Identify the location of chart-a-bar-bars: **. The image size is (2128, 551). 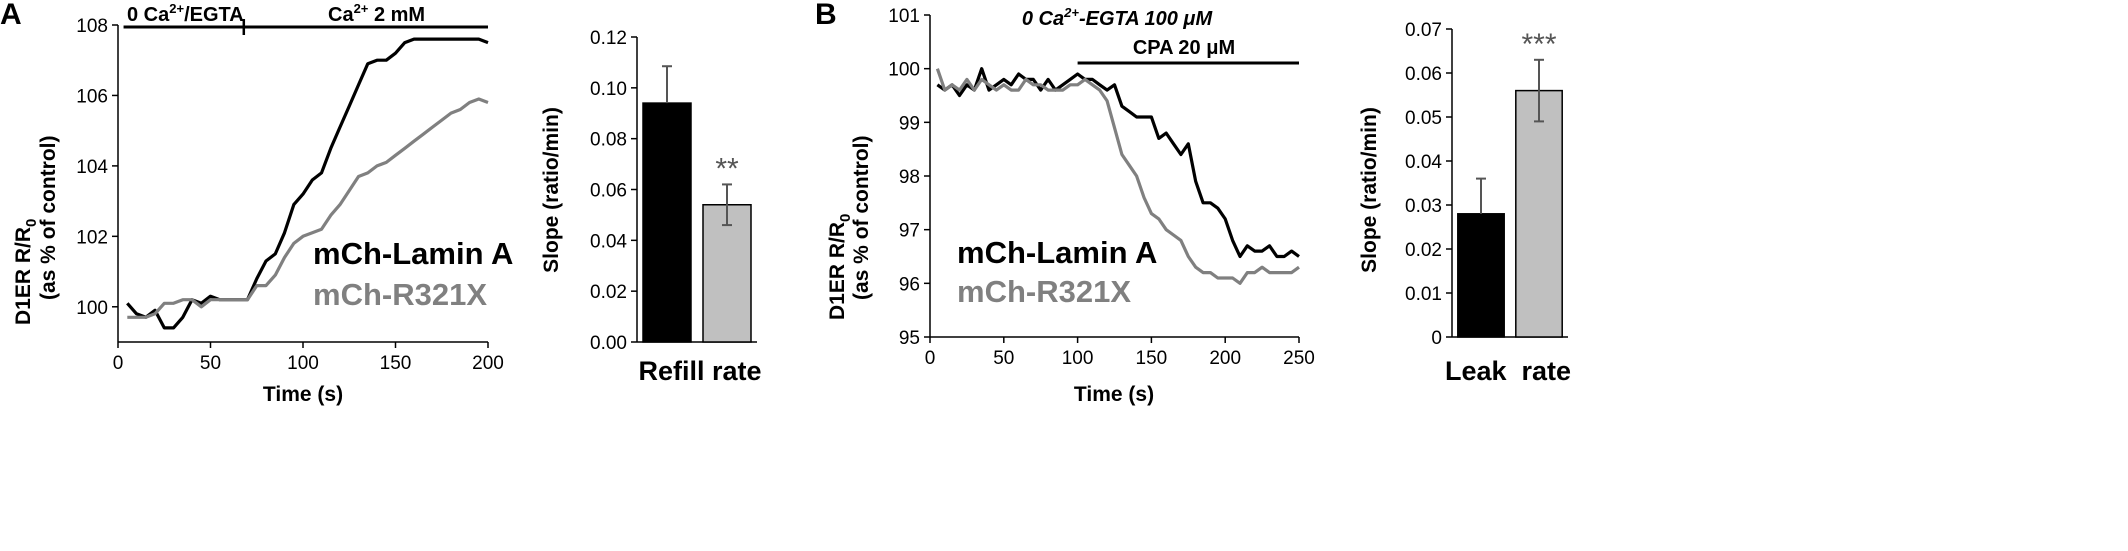
(697, 204).